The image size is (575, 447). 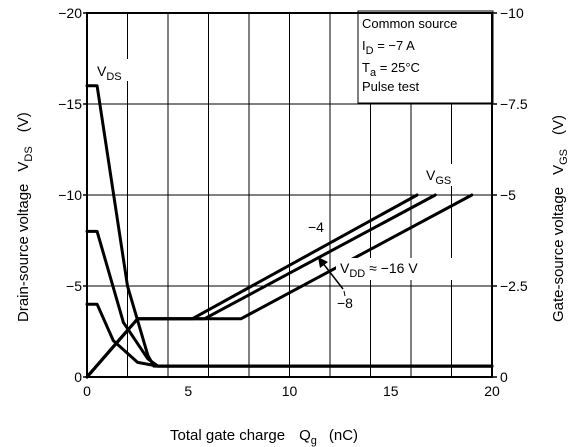 What do you see at coordinates (438, 177) in the screenshot?
I see `vgs-curve-label: VGS` at bounding box center [438, 177].